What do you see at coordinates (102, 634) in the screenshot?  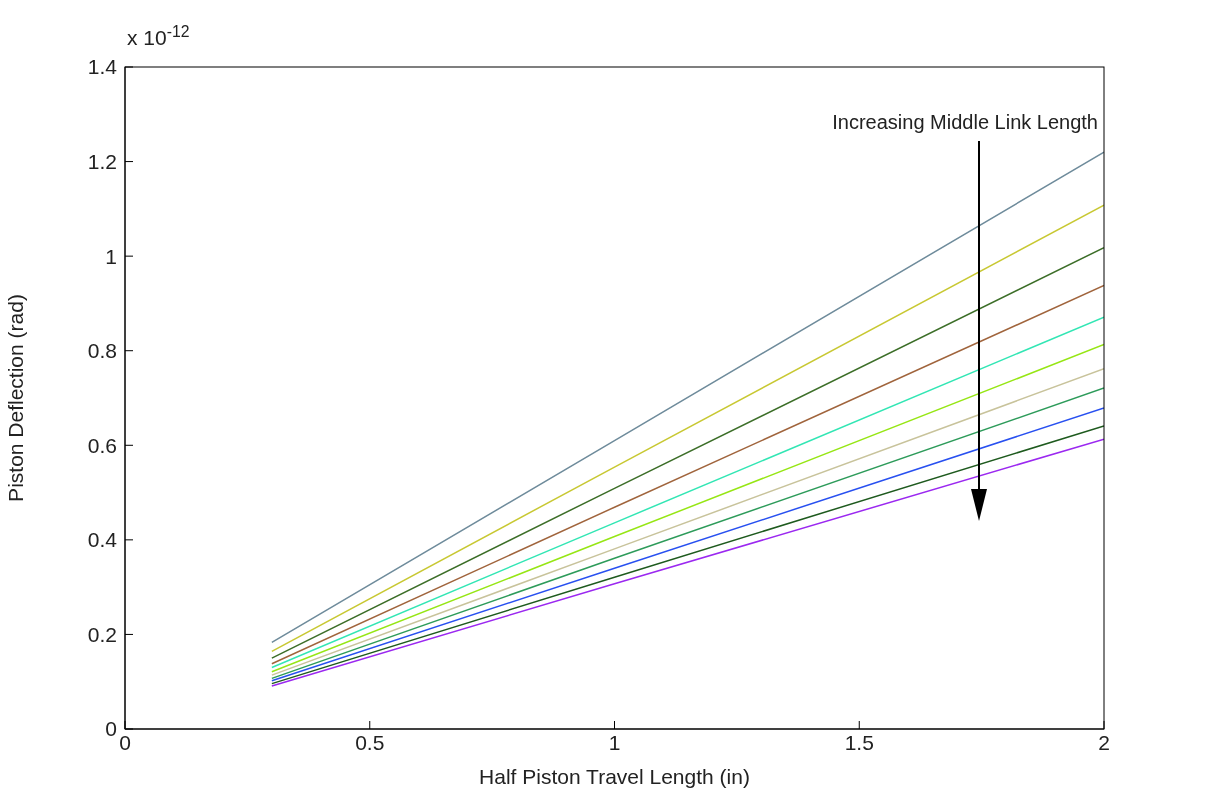 I see `y-tick-label: 0.2` at bounding box center [102, 634].